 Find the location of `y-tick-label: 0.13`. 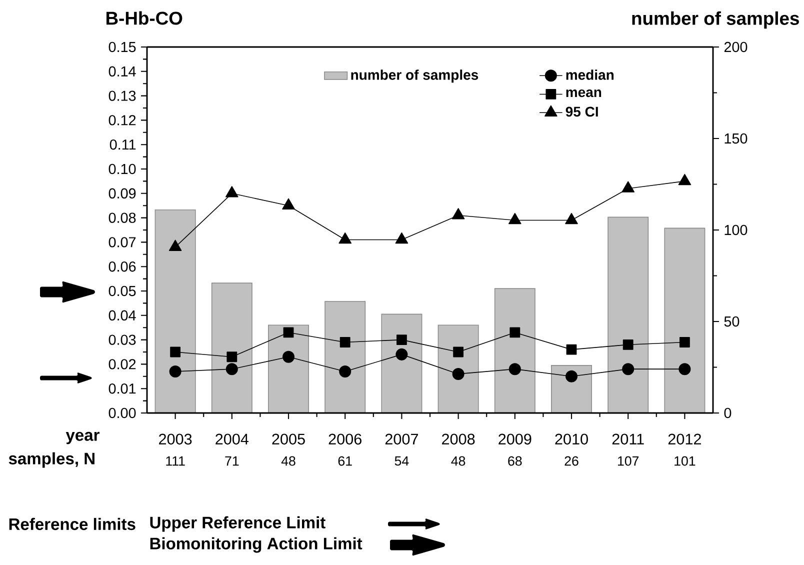

y-tick-label: 0.13 is located at coordinates (122, 95).